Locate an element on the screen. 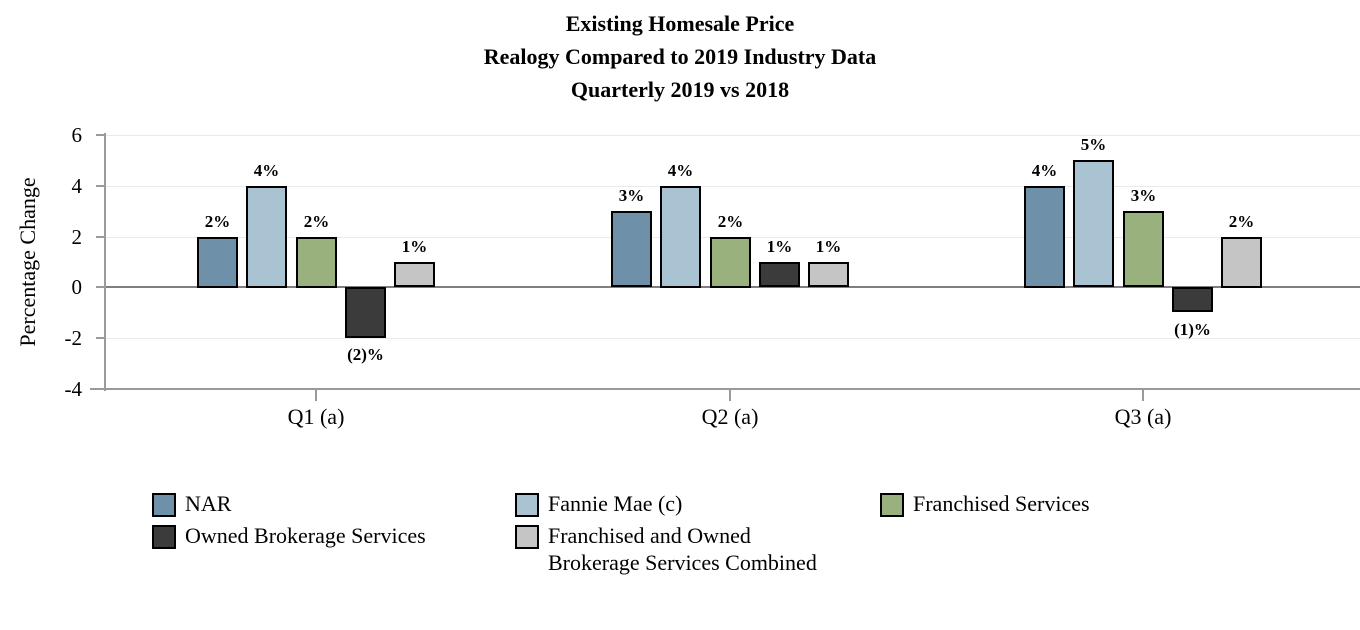  bar-q2-a-nar is located at coordinates (631, 249).